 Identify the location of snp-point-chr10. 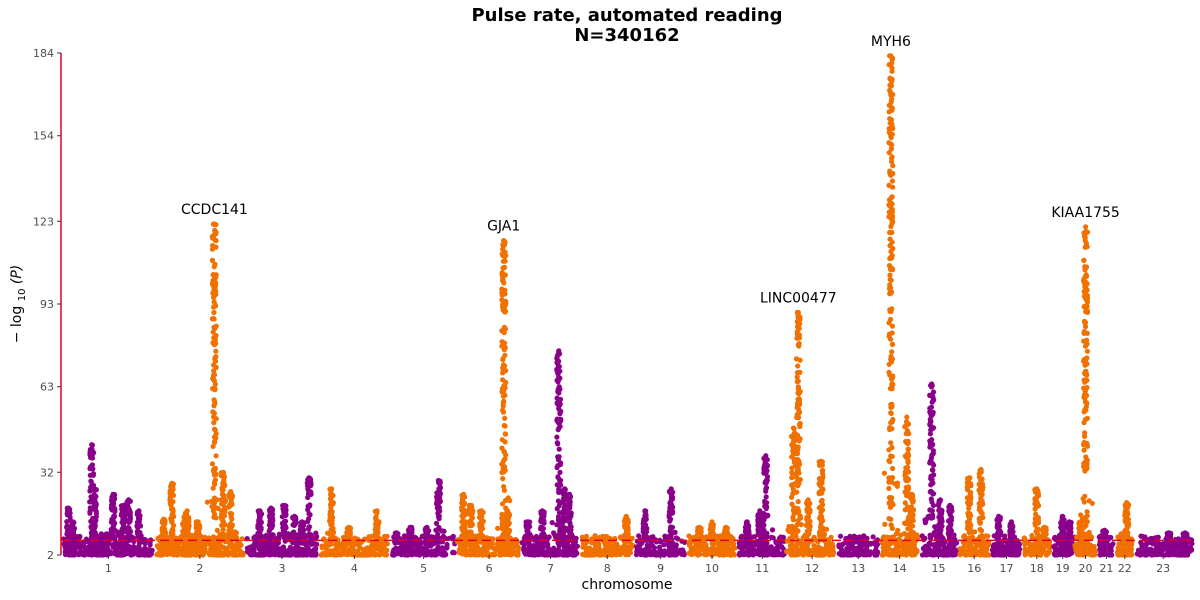
(713, 546).